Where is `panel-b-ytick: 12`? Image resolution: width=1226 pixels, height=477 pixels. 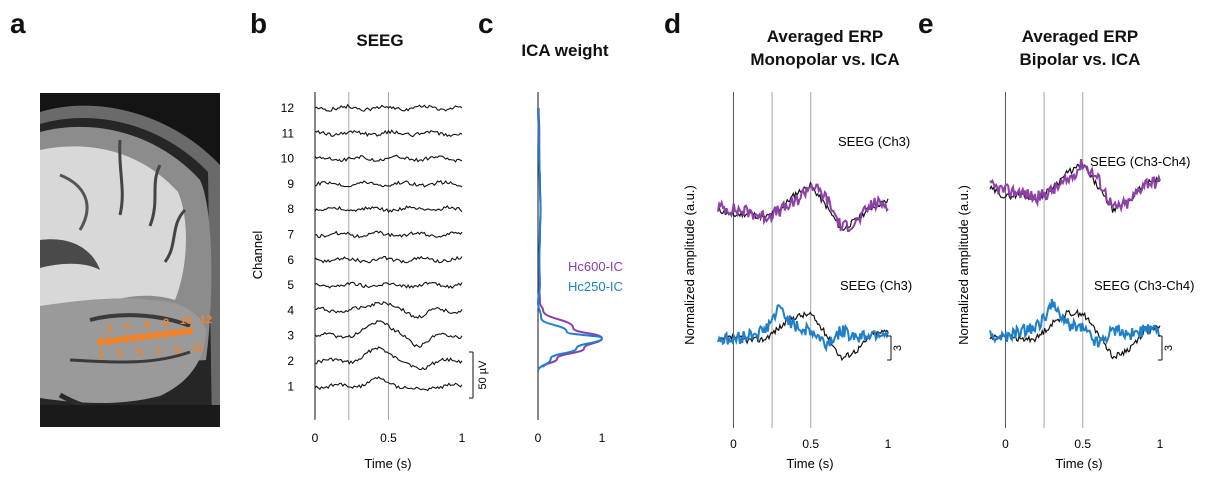 panel-b-ytick: 12 is located at coordinates (288, 108).